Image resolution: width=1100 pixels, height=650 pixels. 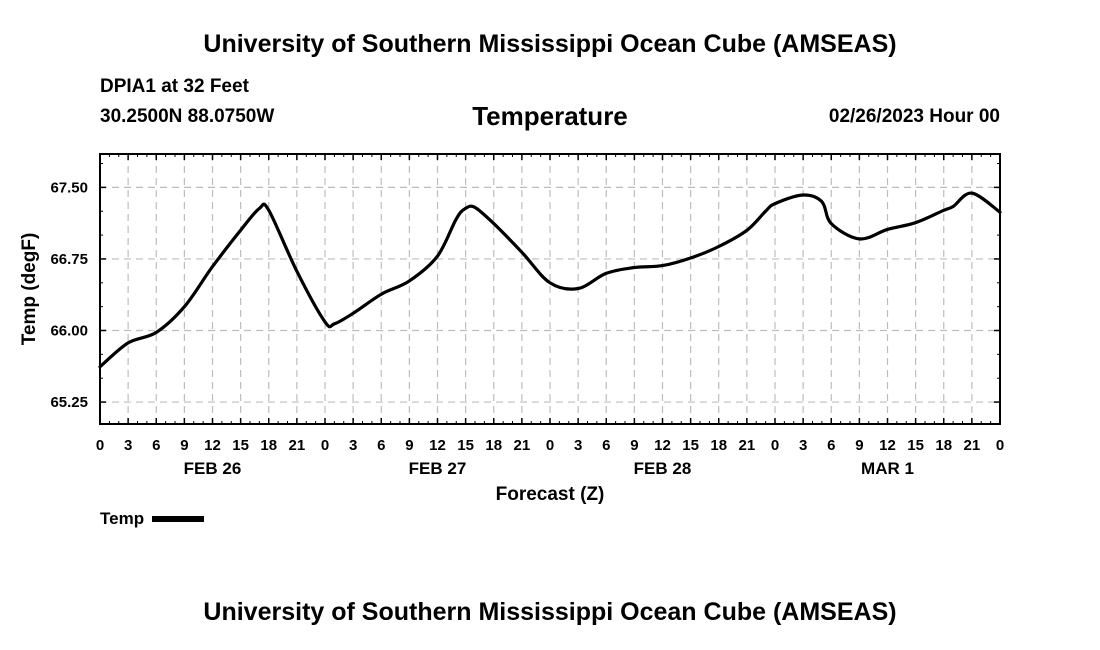 What do you see at coordinates (914, 116) in the screenshot?
I see `forecast-datetime: 02/26/2023 Hour 00` at bounding box center [914, 116].